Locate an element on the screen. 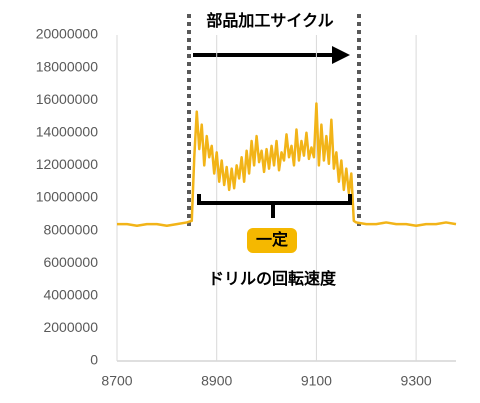 The image size is (480, 403). arrow-head is located at coordinates (341, 55).